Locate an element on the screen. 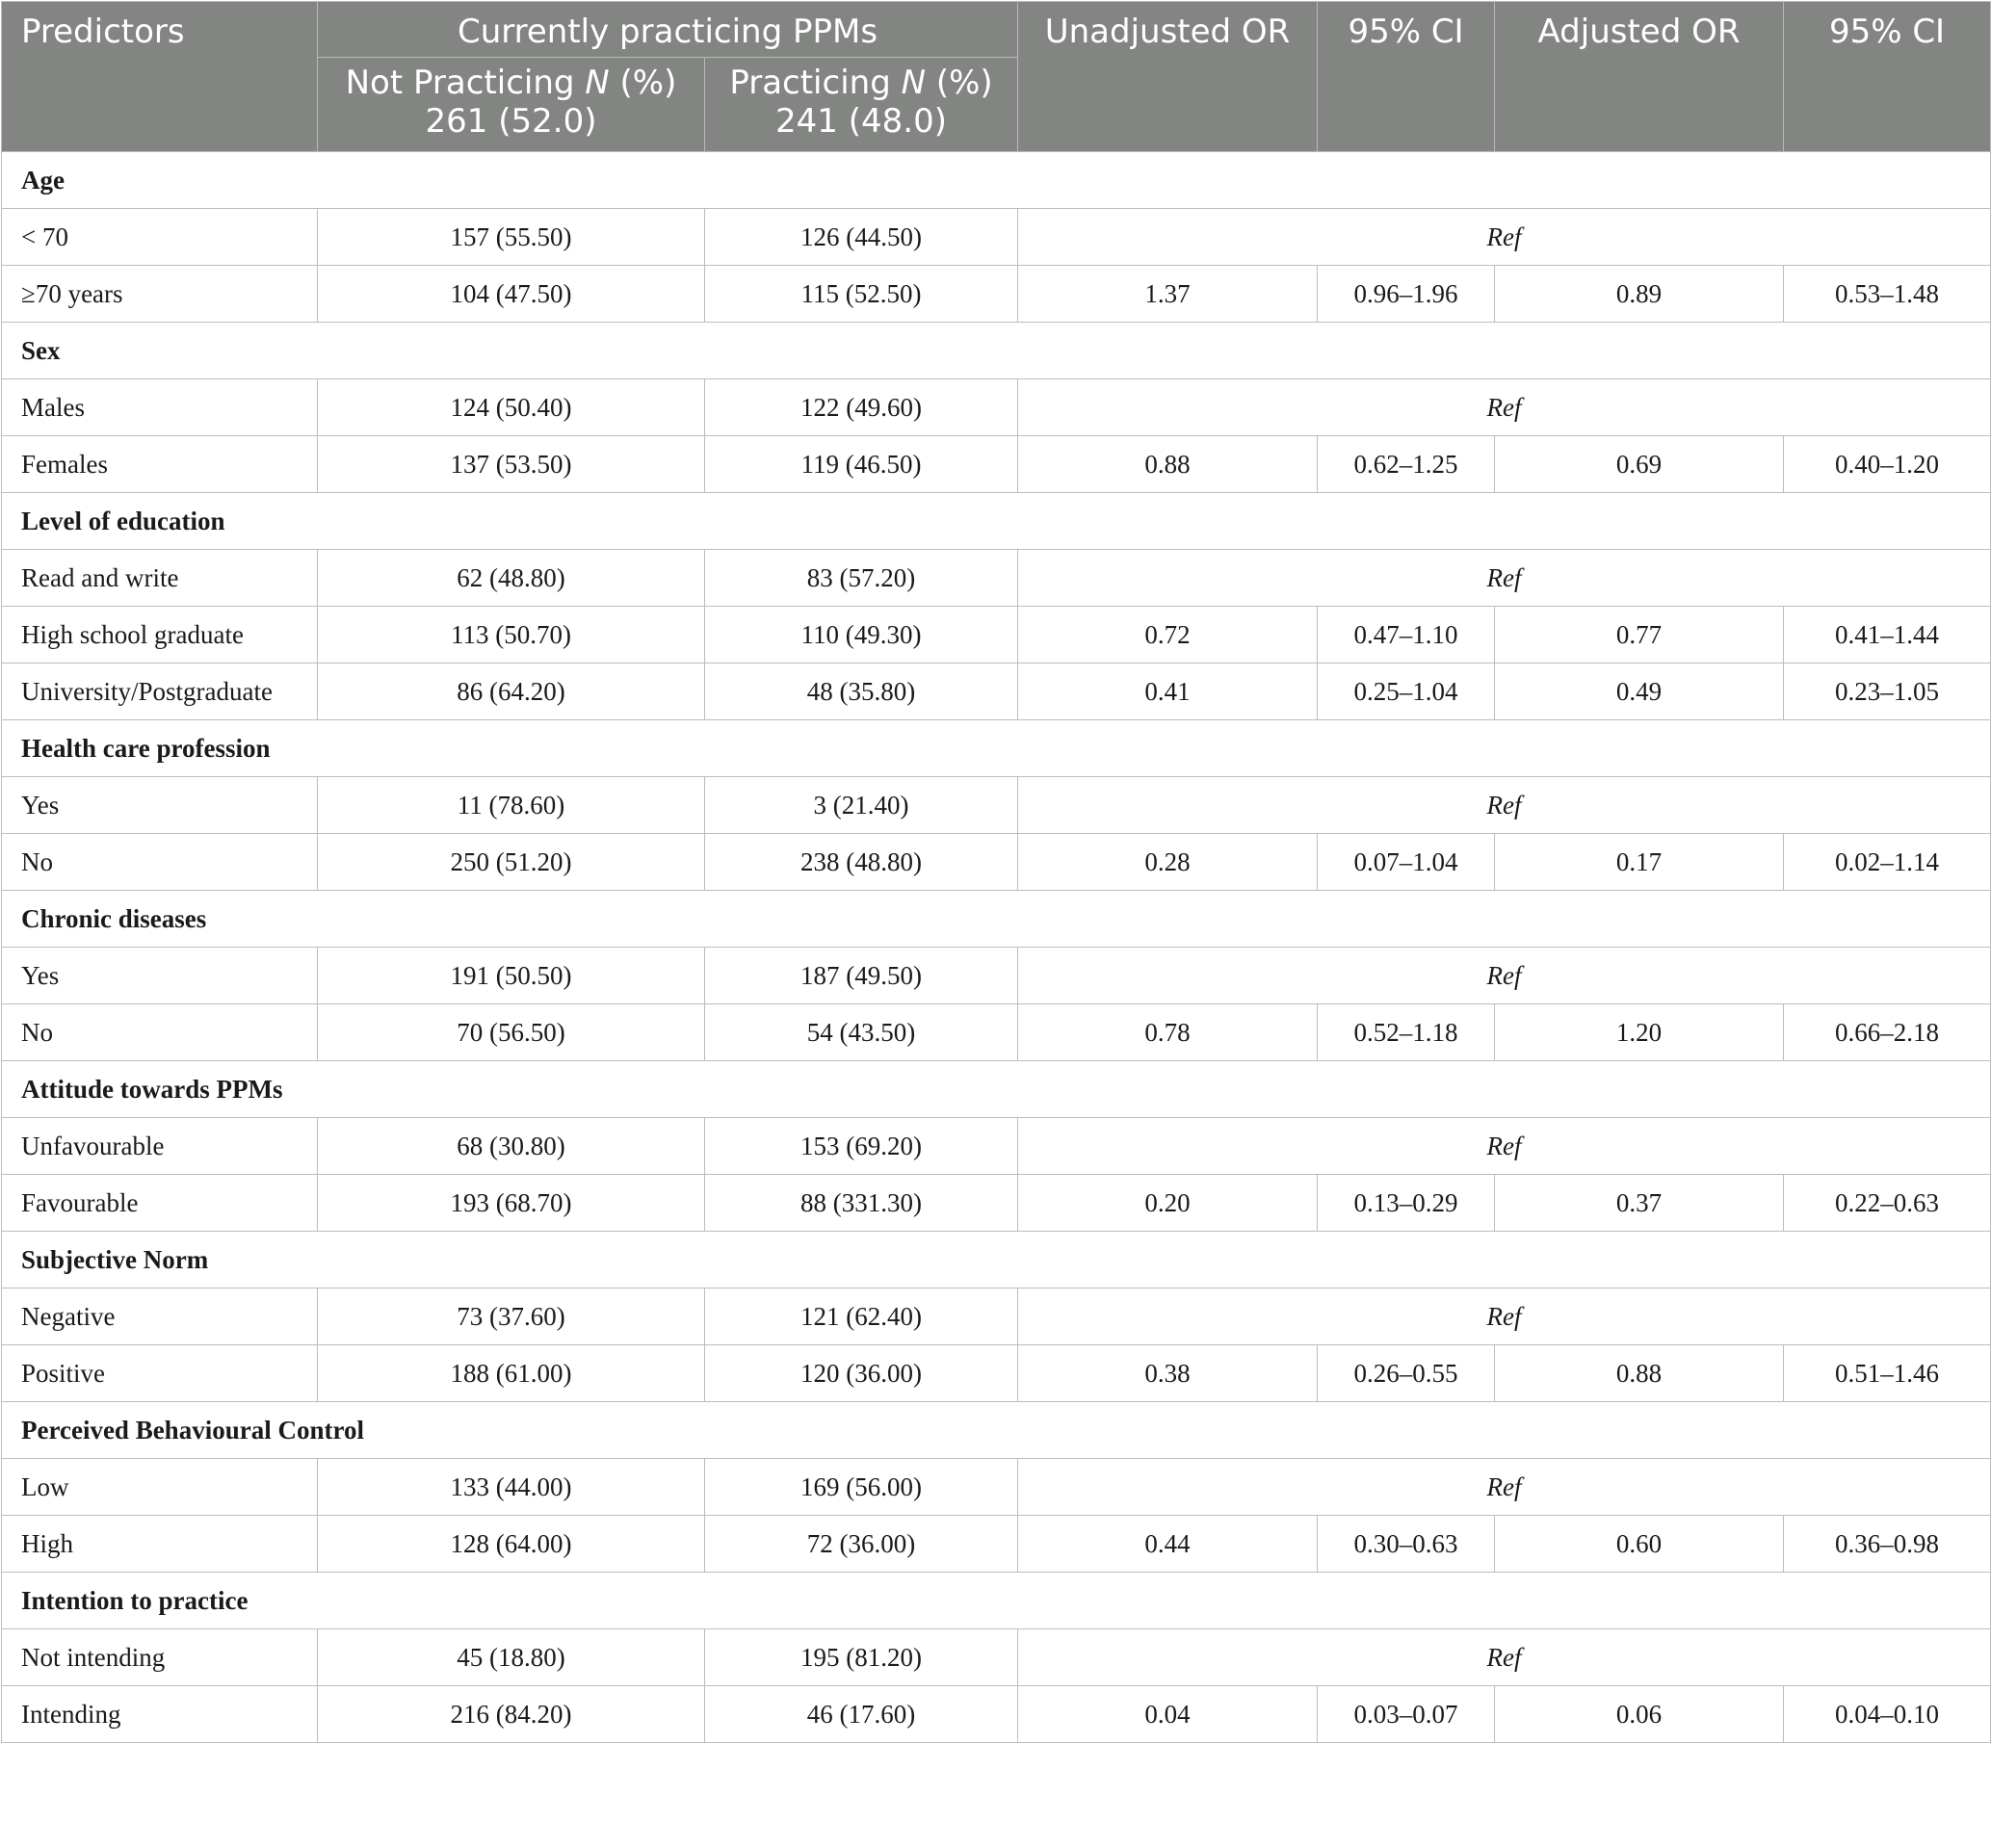  adjusted-or-cell: 0.89 is located at coordinates (1639, 294).